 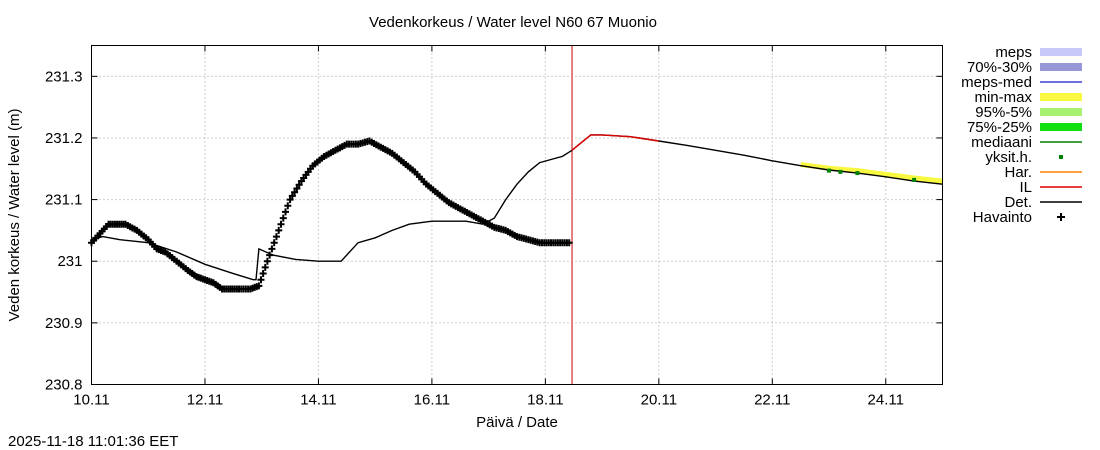 I want to click on y-axis-label: Veden korkeus / Water level (m), so click(x=14, y=215).